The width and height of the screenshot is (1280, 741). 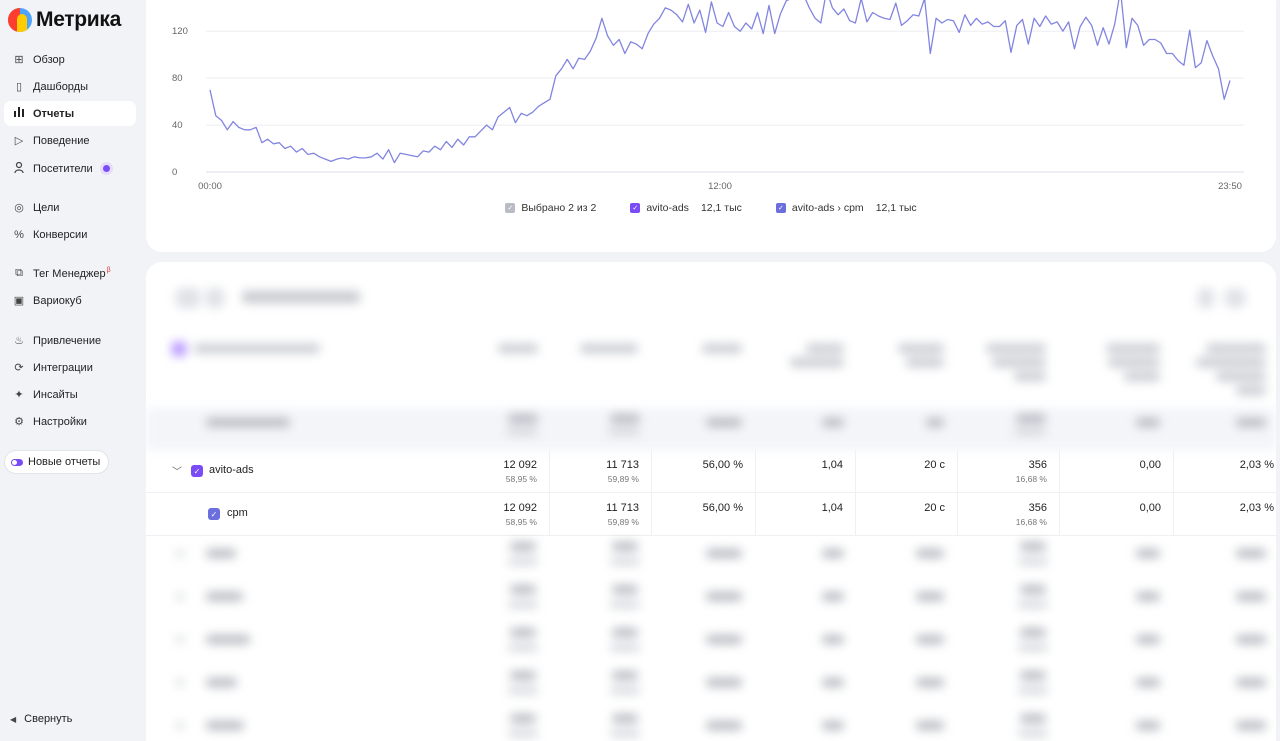 I want to click on cell-bounce: 56,00 %, so click(x=704, y=471).